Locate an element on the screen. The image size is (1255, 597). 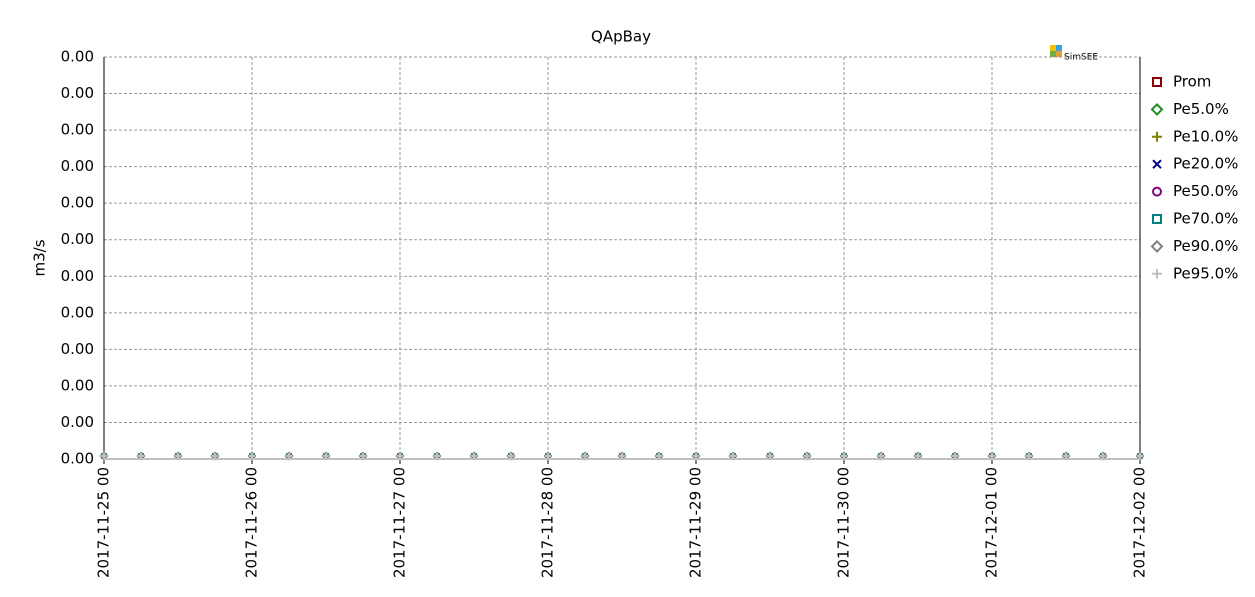
legend-label: Pe10.0% is located at coordinates (1205, 136).